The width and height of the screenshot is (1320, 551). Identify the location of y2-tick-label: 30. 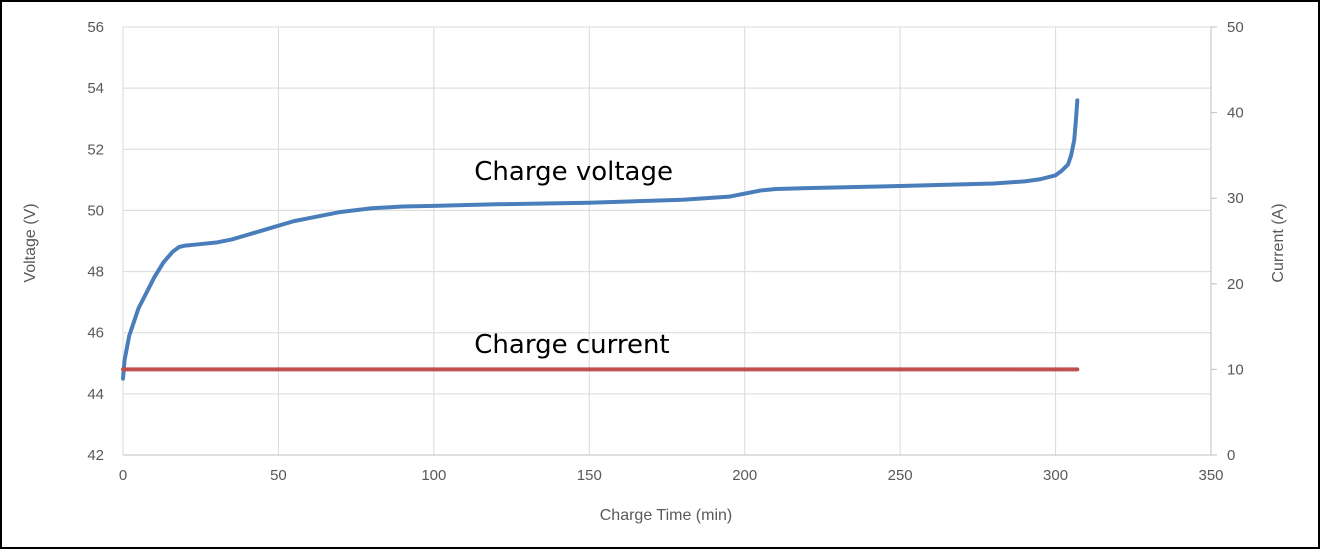
(1235, 198).